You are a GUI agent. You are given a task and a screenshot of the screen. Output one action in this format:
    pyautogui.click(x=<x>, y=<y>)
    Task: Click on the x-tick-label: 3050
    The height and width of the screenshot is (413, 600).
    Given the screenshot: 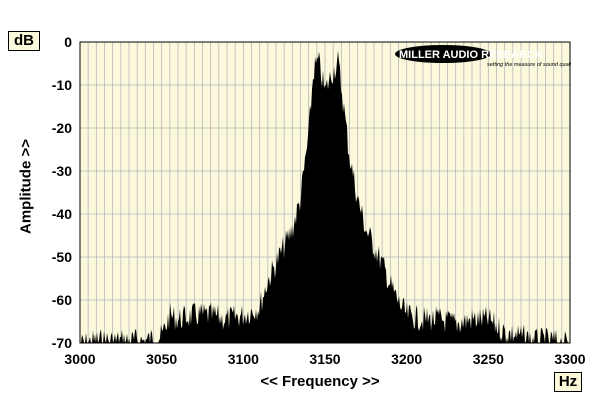 What is the action you would take?
    pyautogui.click(x=161, y=359)
    